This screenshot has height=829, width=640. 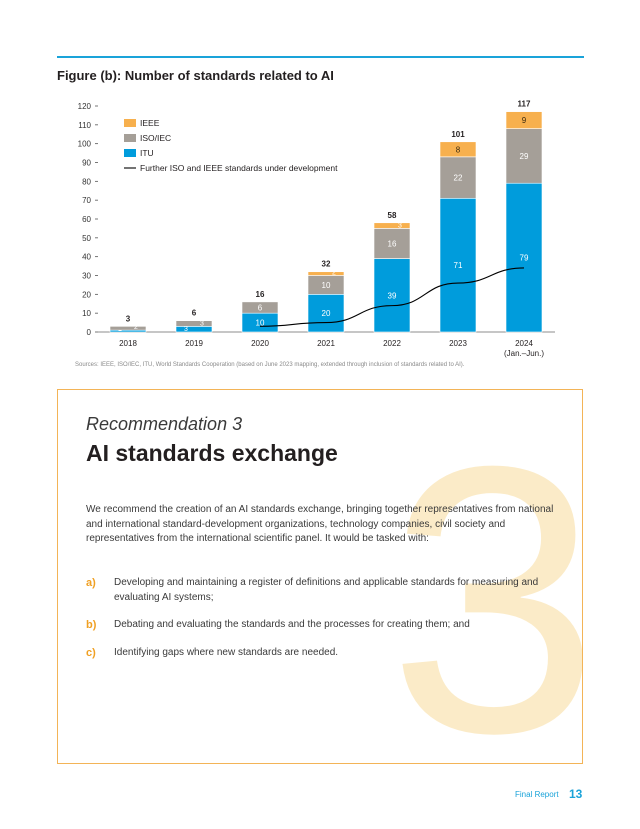 I want to click on bar-value-label: 39, so click(x=392, y=295).